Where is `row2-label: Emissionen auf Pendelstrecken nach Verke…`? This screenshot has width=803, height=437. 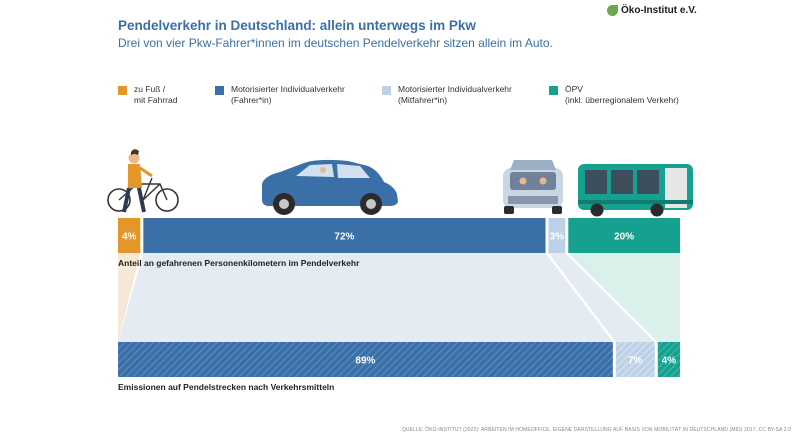 row2-label: Emissionen auf Pendelstrecken nach Verke… is located at coordinates (226, 387).